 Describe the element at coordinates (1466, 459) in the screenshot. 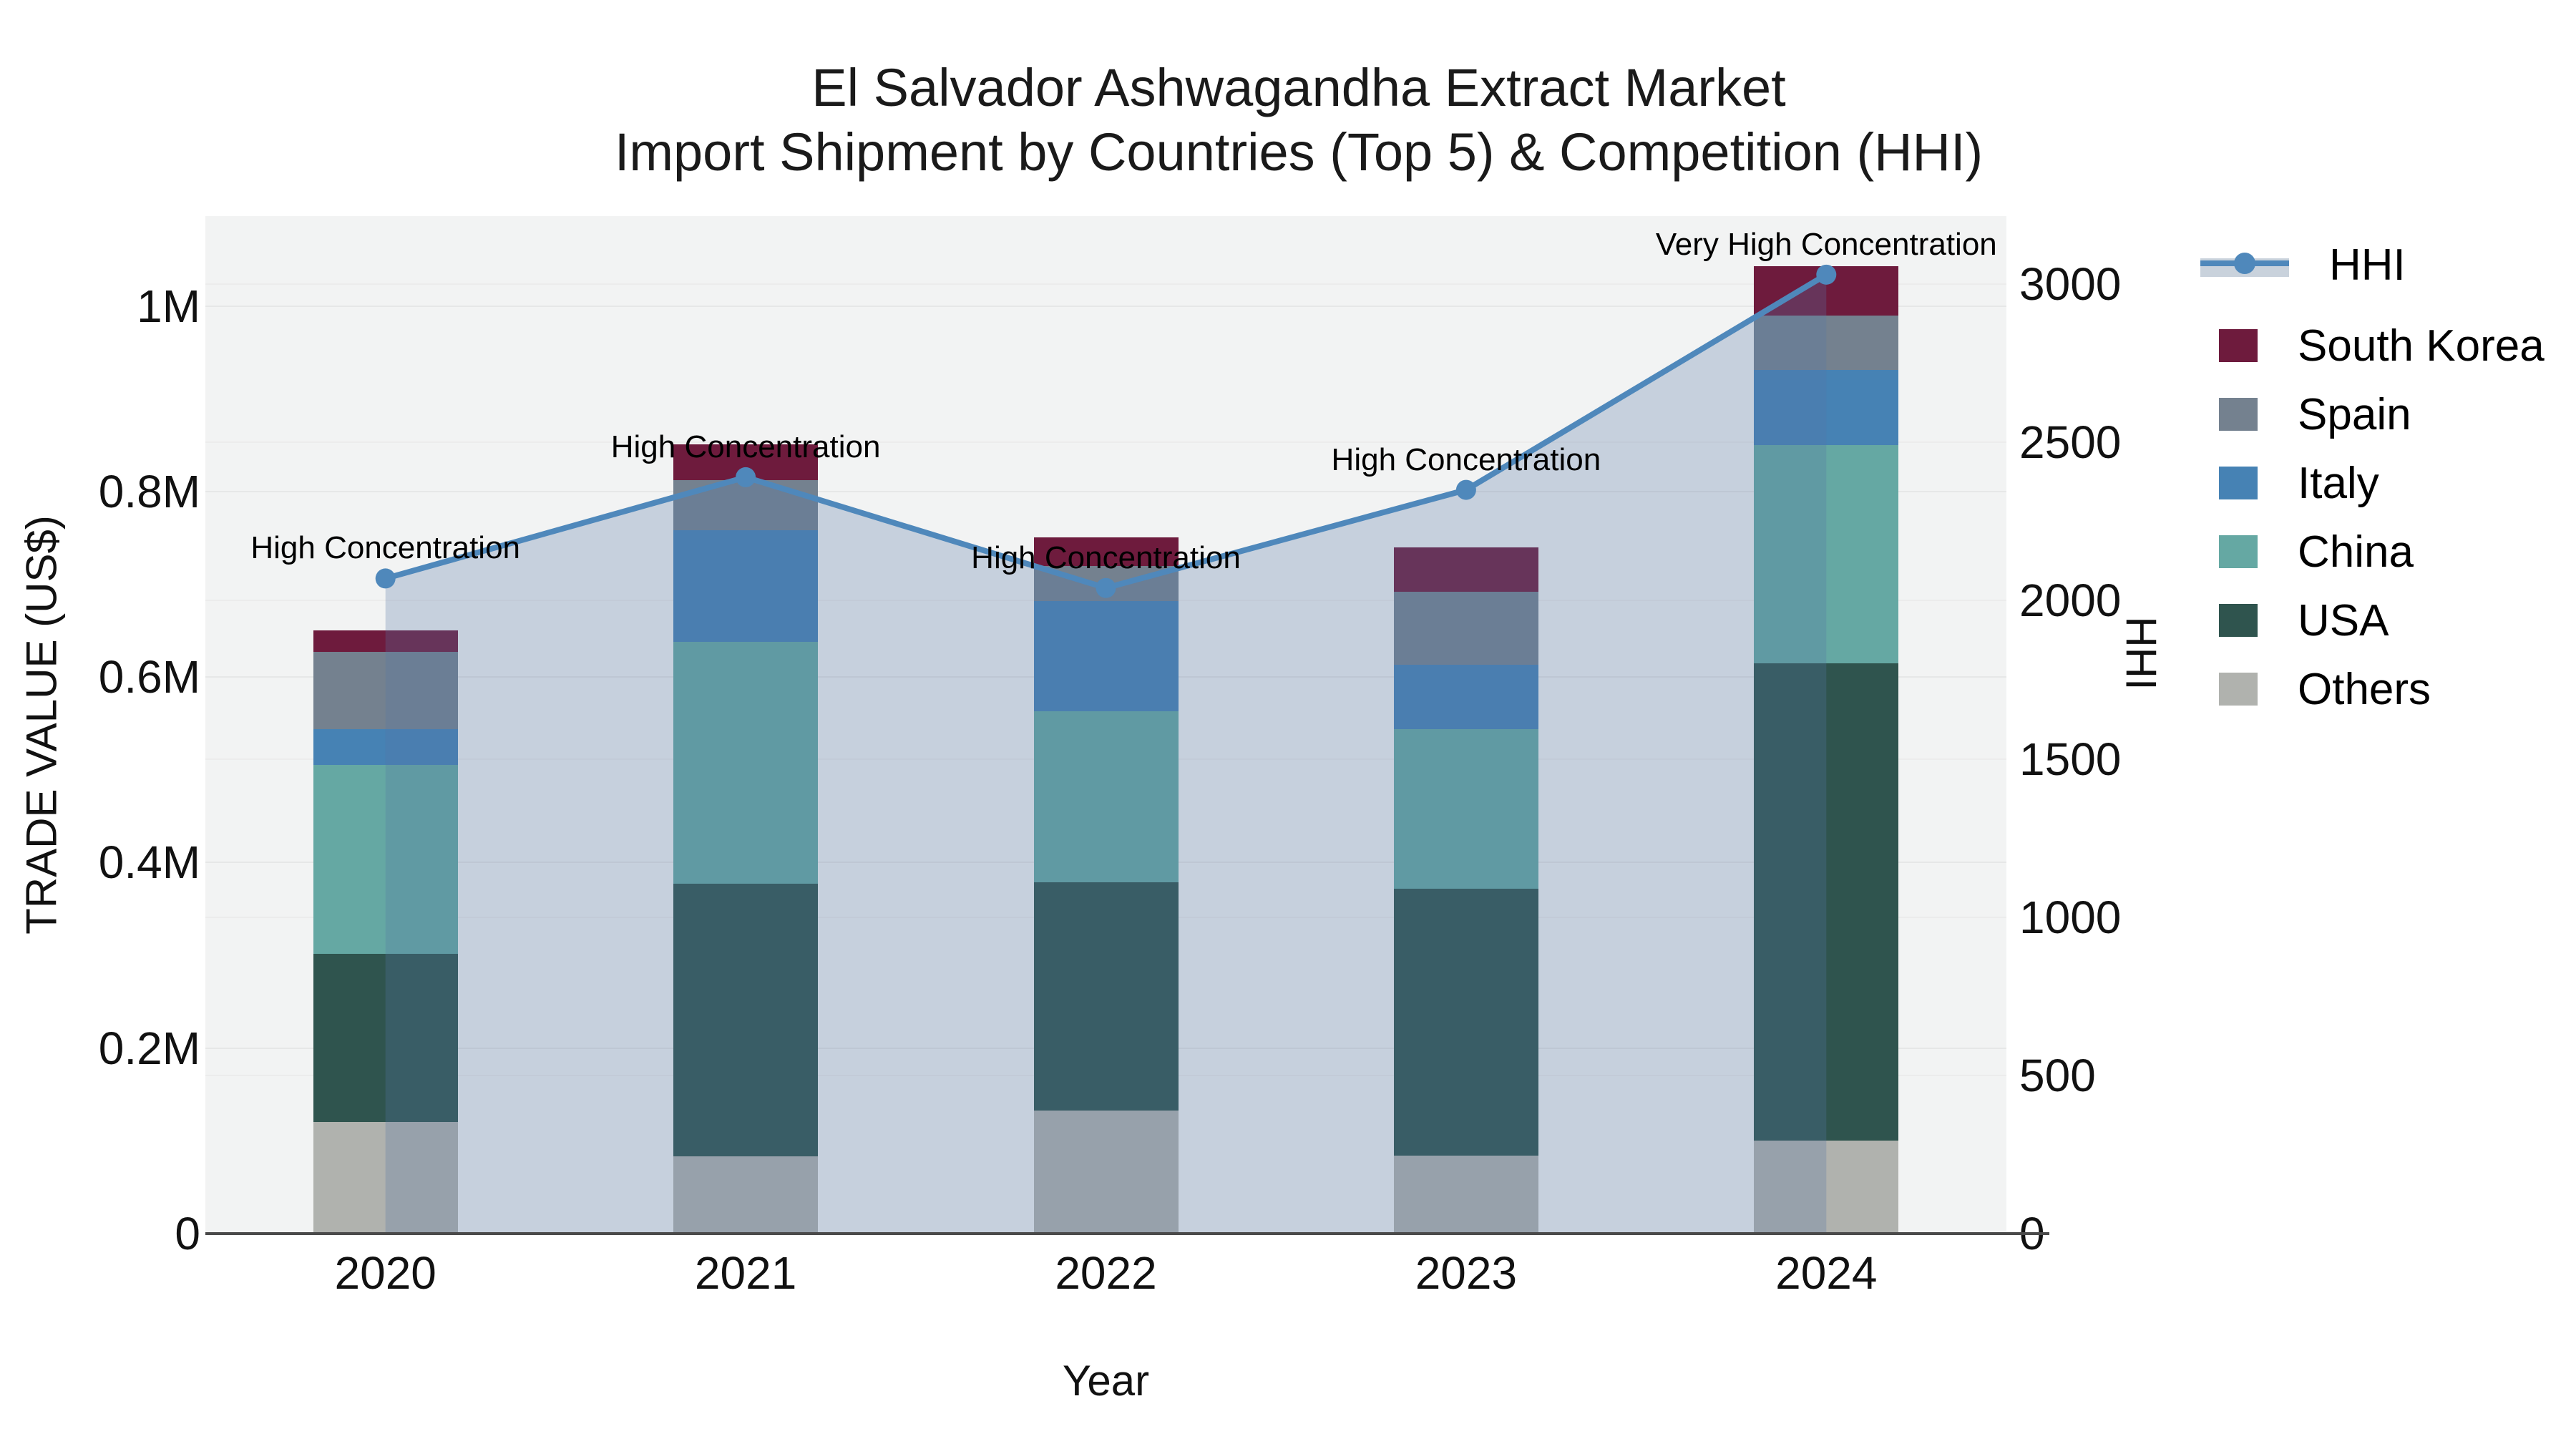

I see `annotation-2023: High Concentration` at that location.